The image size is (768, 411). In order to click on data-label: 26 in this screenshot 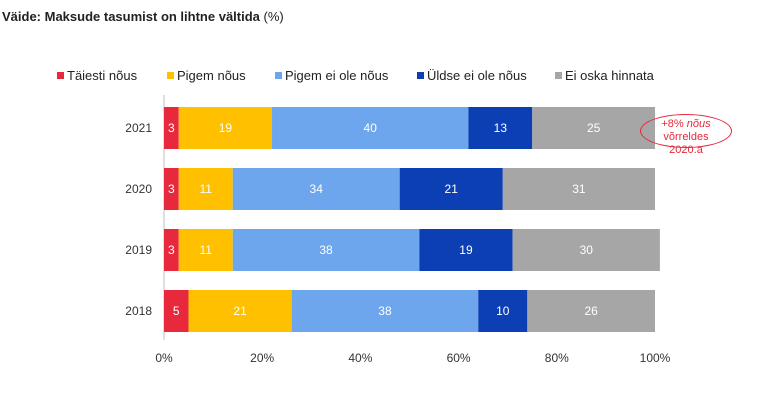, I will do `click(591, 311)`.